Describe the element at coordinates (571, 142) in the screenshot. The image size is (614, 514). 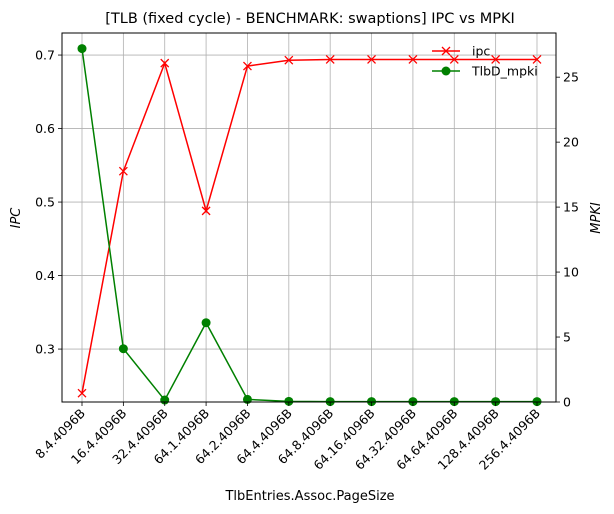
I see `y-right-tick-label: 20` at that location.